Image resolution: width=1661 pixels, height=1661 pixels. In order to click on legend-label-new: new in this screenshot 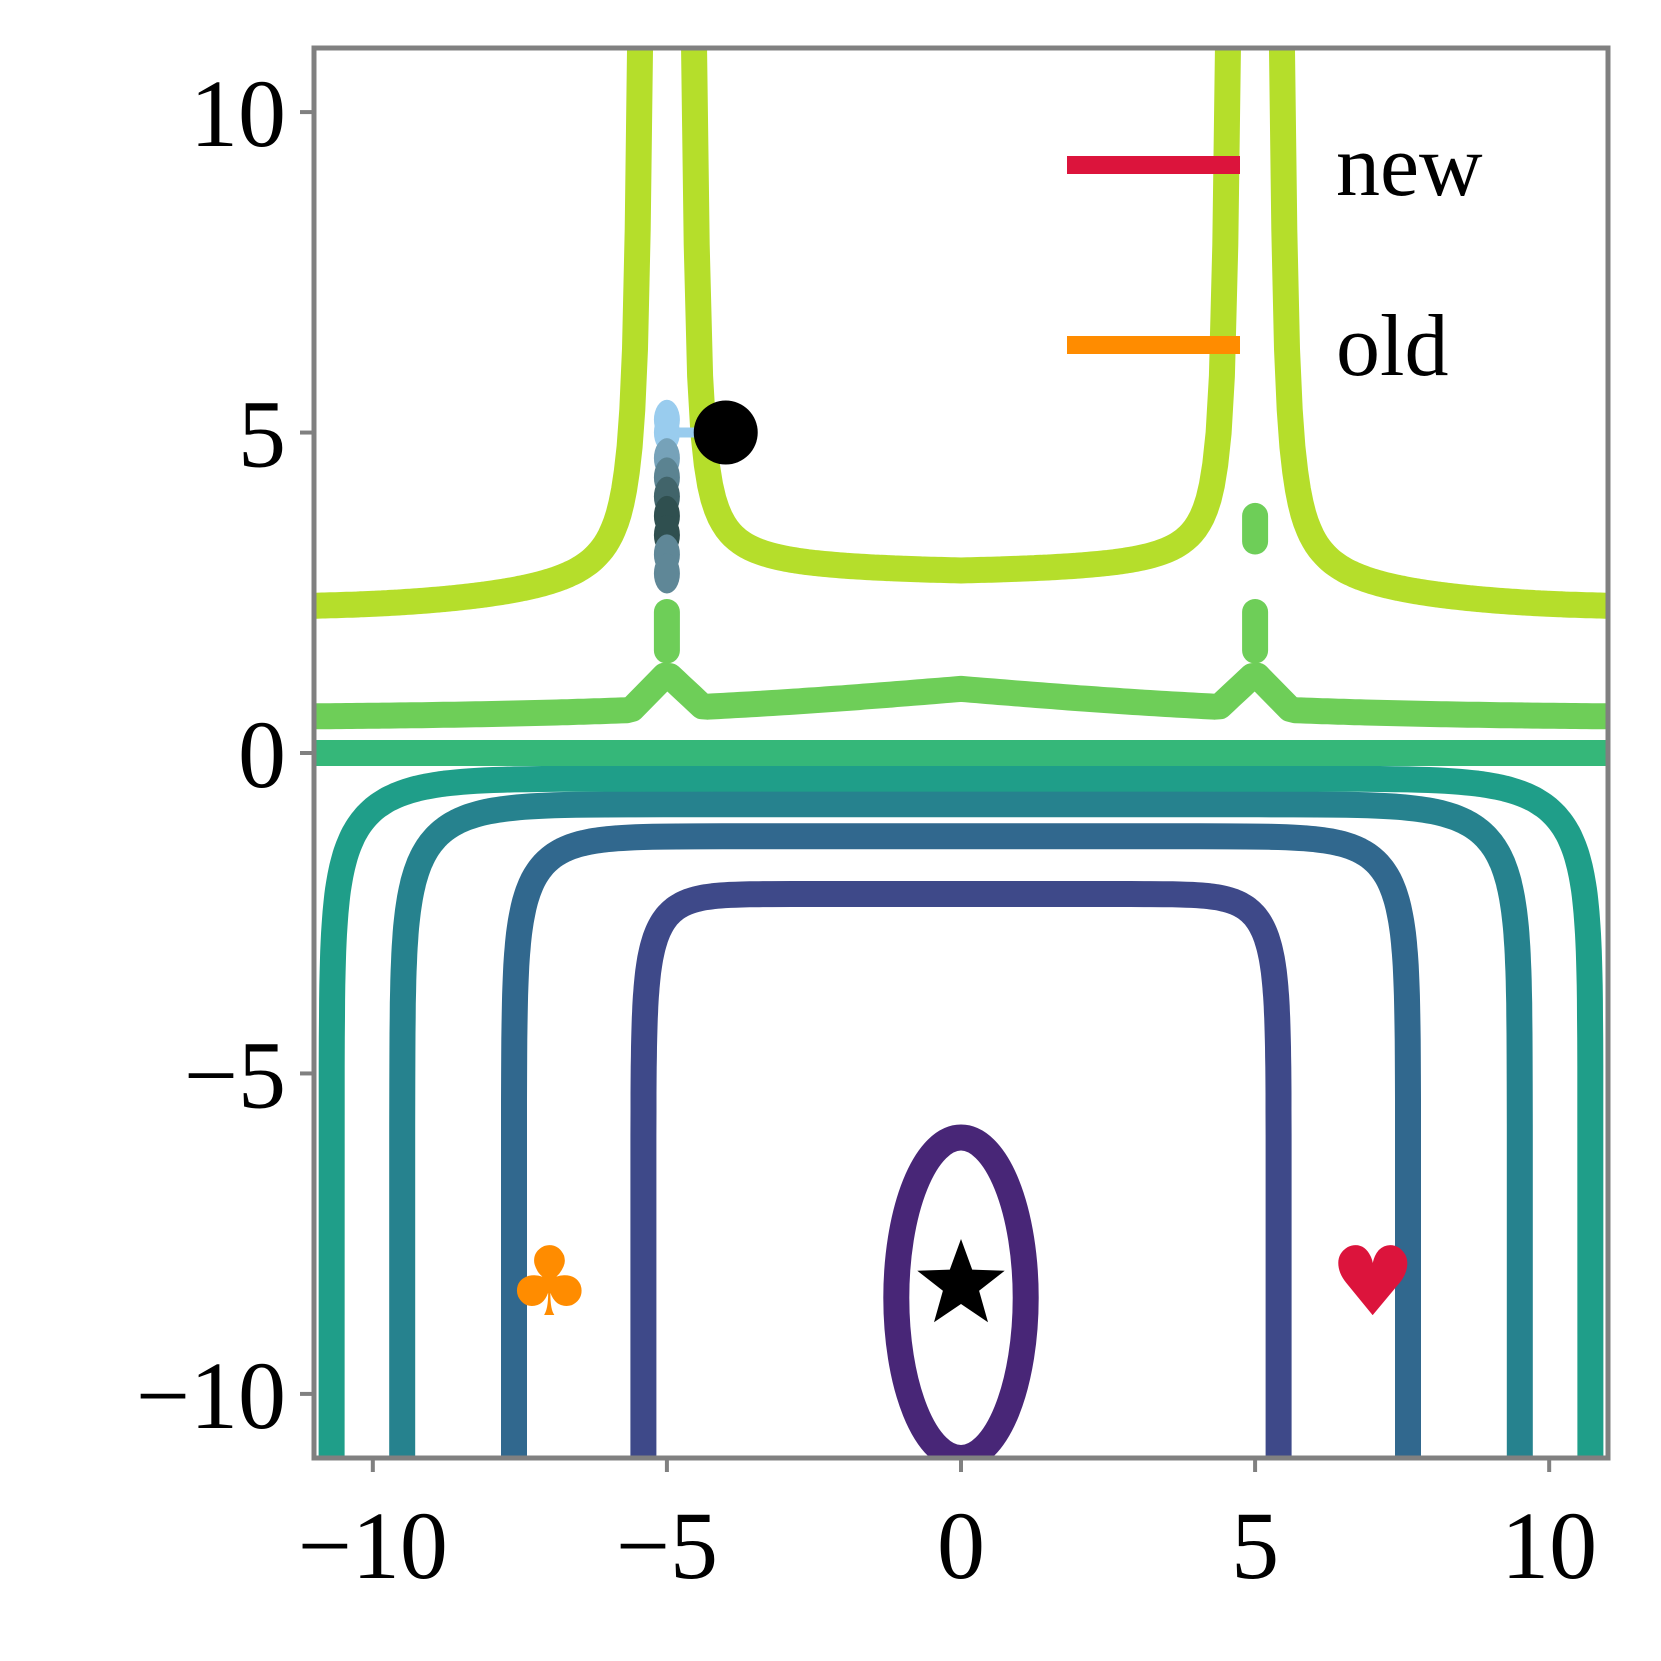, I will do `click(1409, 166)`.